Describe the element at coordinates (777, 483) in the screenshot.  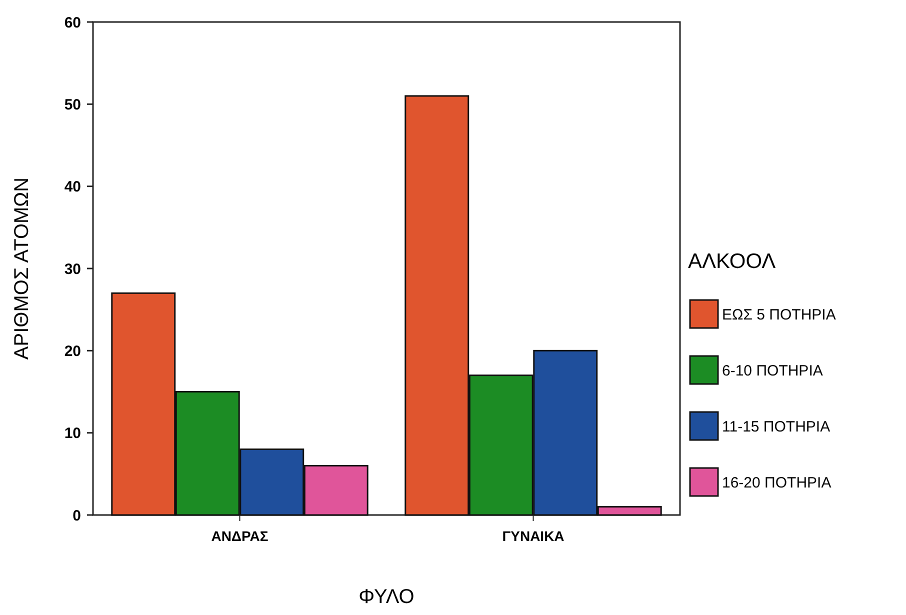
I see `legend-label: 16-20 ΠΟΤΗΡΙΑ` at that location.